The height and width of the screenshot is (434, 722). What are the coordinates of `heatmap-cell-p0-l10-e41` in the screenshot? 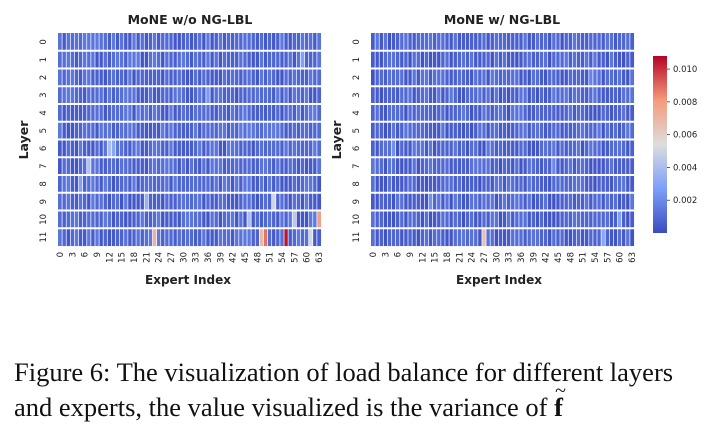 It's located at (228, 219).